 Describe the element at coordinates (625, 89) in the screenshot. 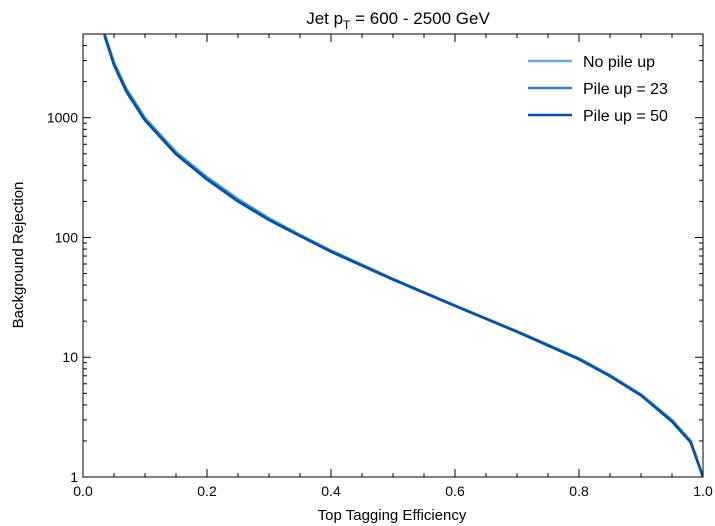

I see `legend-label-2: Pile up = 23` at that location.